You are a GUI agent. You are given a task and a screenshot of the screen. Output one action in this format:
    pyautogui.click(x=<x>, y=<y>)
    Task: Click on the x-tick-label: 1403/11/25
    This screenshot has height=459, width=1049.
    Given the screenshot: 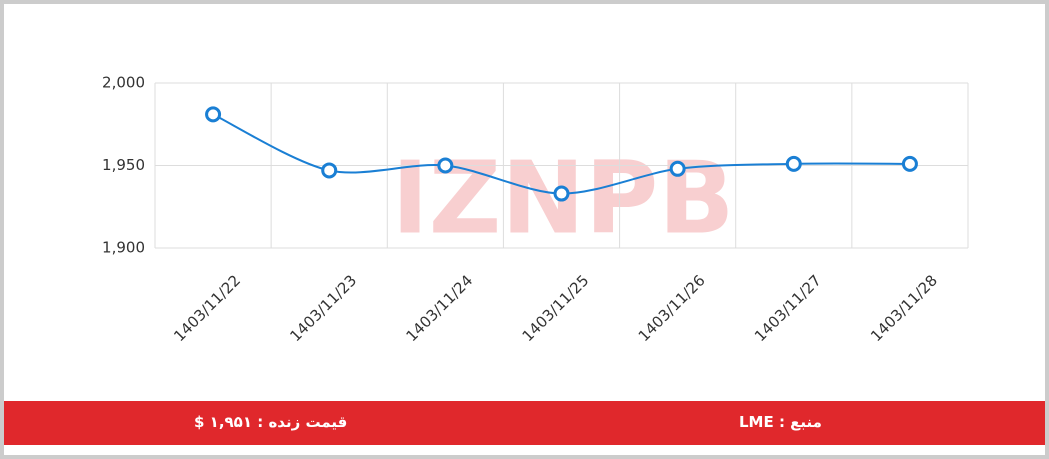 What is the action you would take?
    pyautogui.click(x=556, y=308)
    